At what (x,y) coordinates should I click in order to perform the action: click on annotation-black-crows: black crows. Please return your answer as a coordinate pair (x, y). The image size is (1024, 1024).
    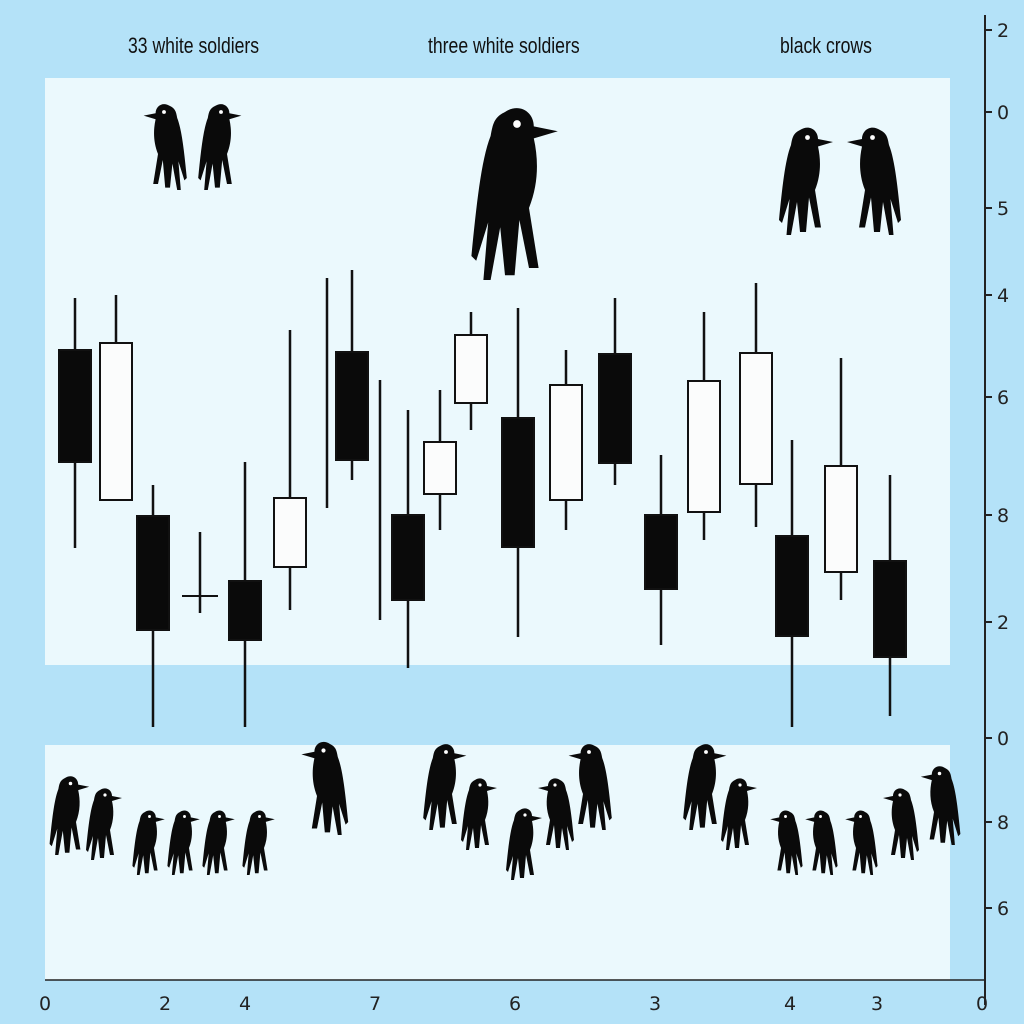
    Looking at the image, I should click on (826, 45).